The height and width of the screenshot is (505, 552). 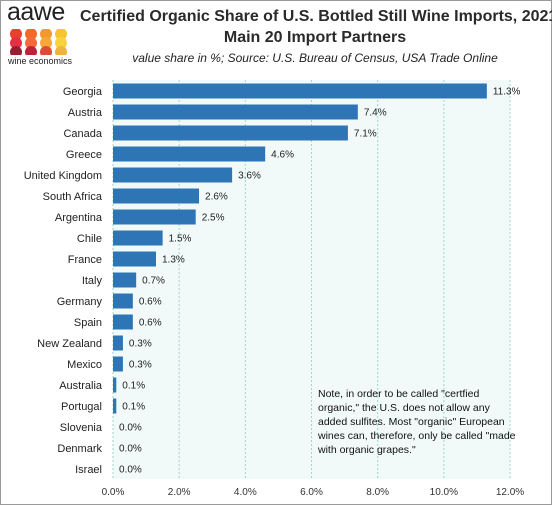 What do you see at coordinates (88, 470) in the screenshot?
I see `category-label: Israel` at bounding box center [88, 470].